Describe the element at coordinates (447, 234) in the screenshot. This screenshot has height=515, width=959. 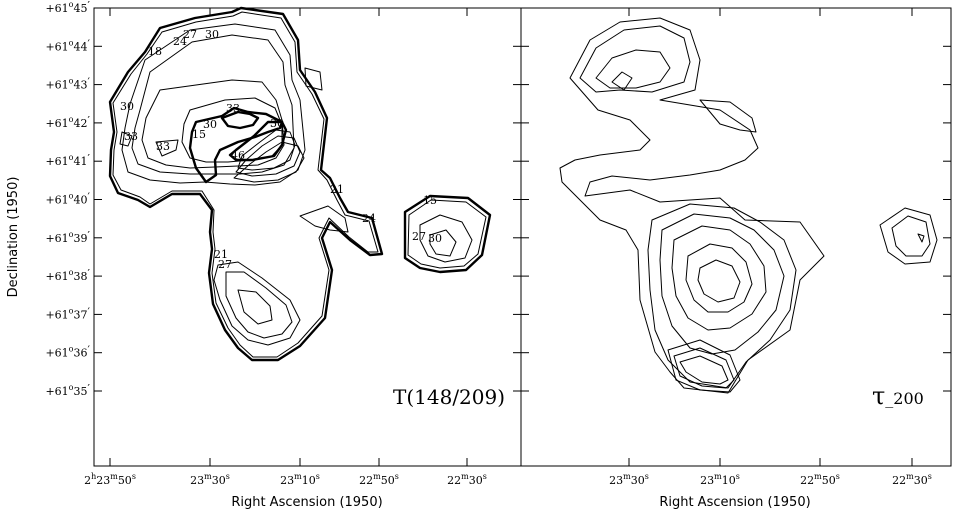
I see `right-clump-contour` at that location.